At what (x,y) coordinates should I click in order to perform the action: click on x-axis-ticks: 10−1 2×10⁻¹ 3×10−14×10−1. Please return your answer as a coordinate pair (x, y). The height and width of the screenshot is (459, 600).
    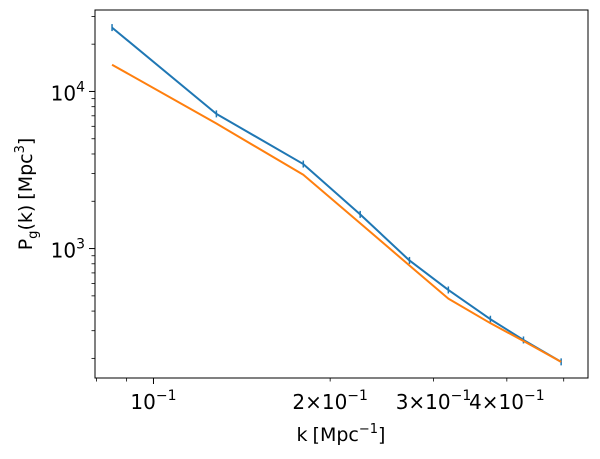
    Looking at the image, I should click on (330, 396).